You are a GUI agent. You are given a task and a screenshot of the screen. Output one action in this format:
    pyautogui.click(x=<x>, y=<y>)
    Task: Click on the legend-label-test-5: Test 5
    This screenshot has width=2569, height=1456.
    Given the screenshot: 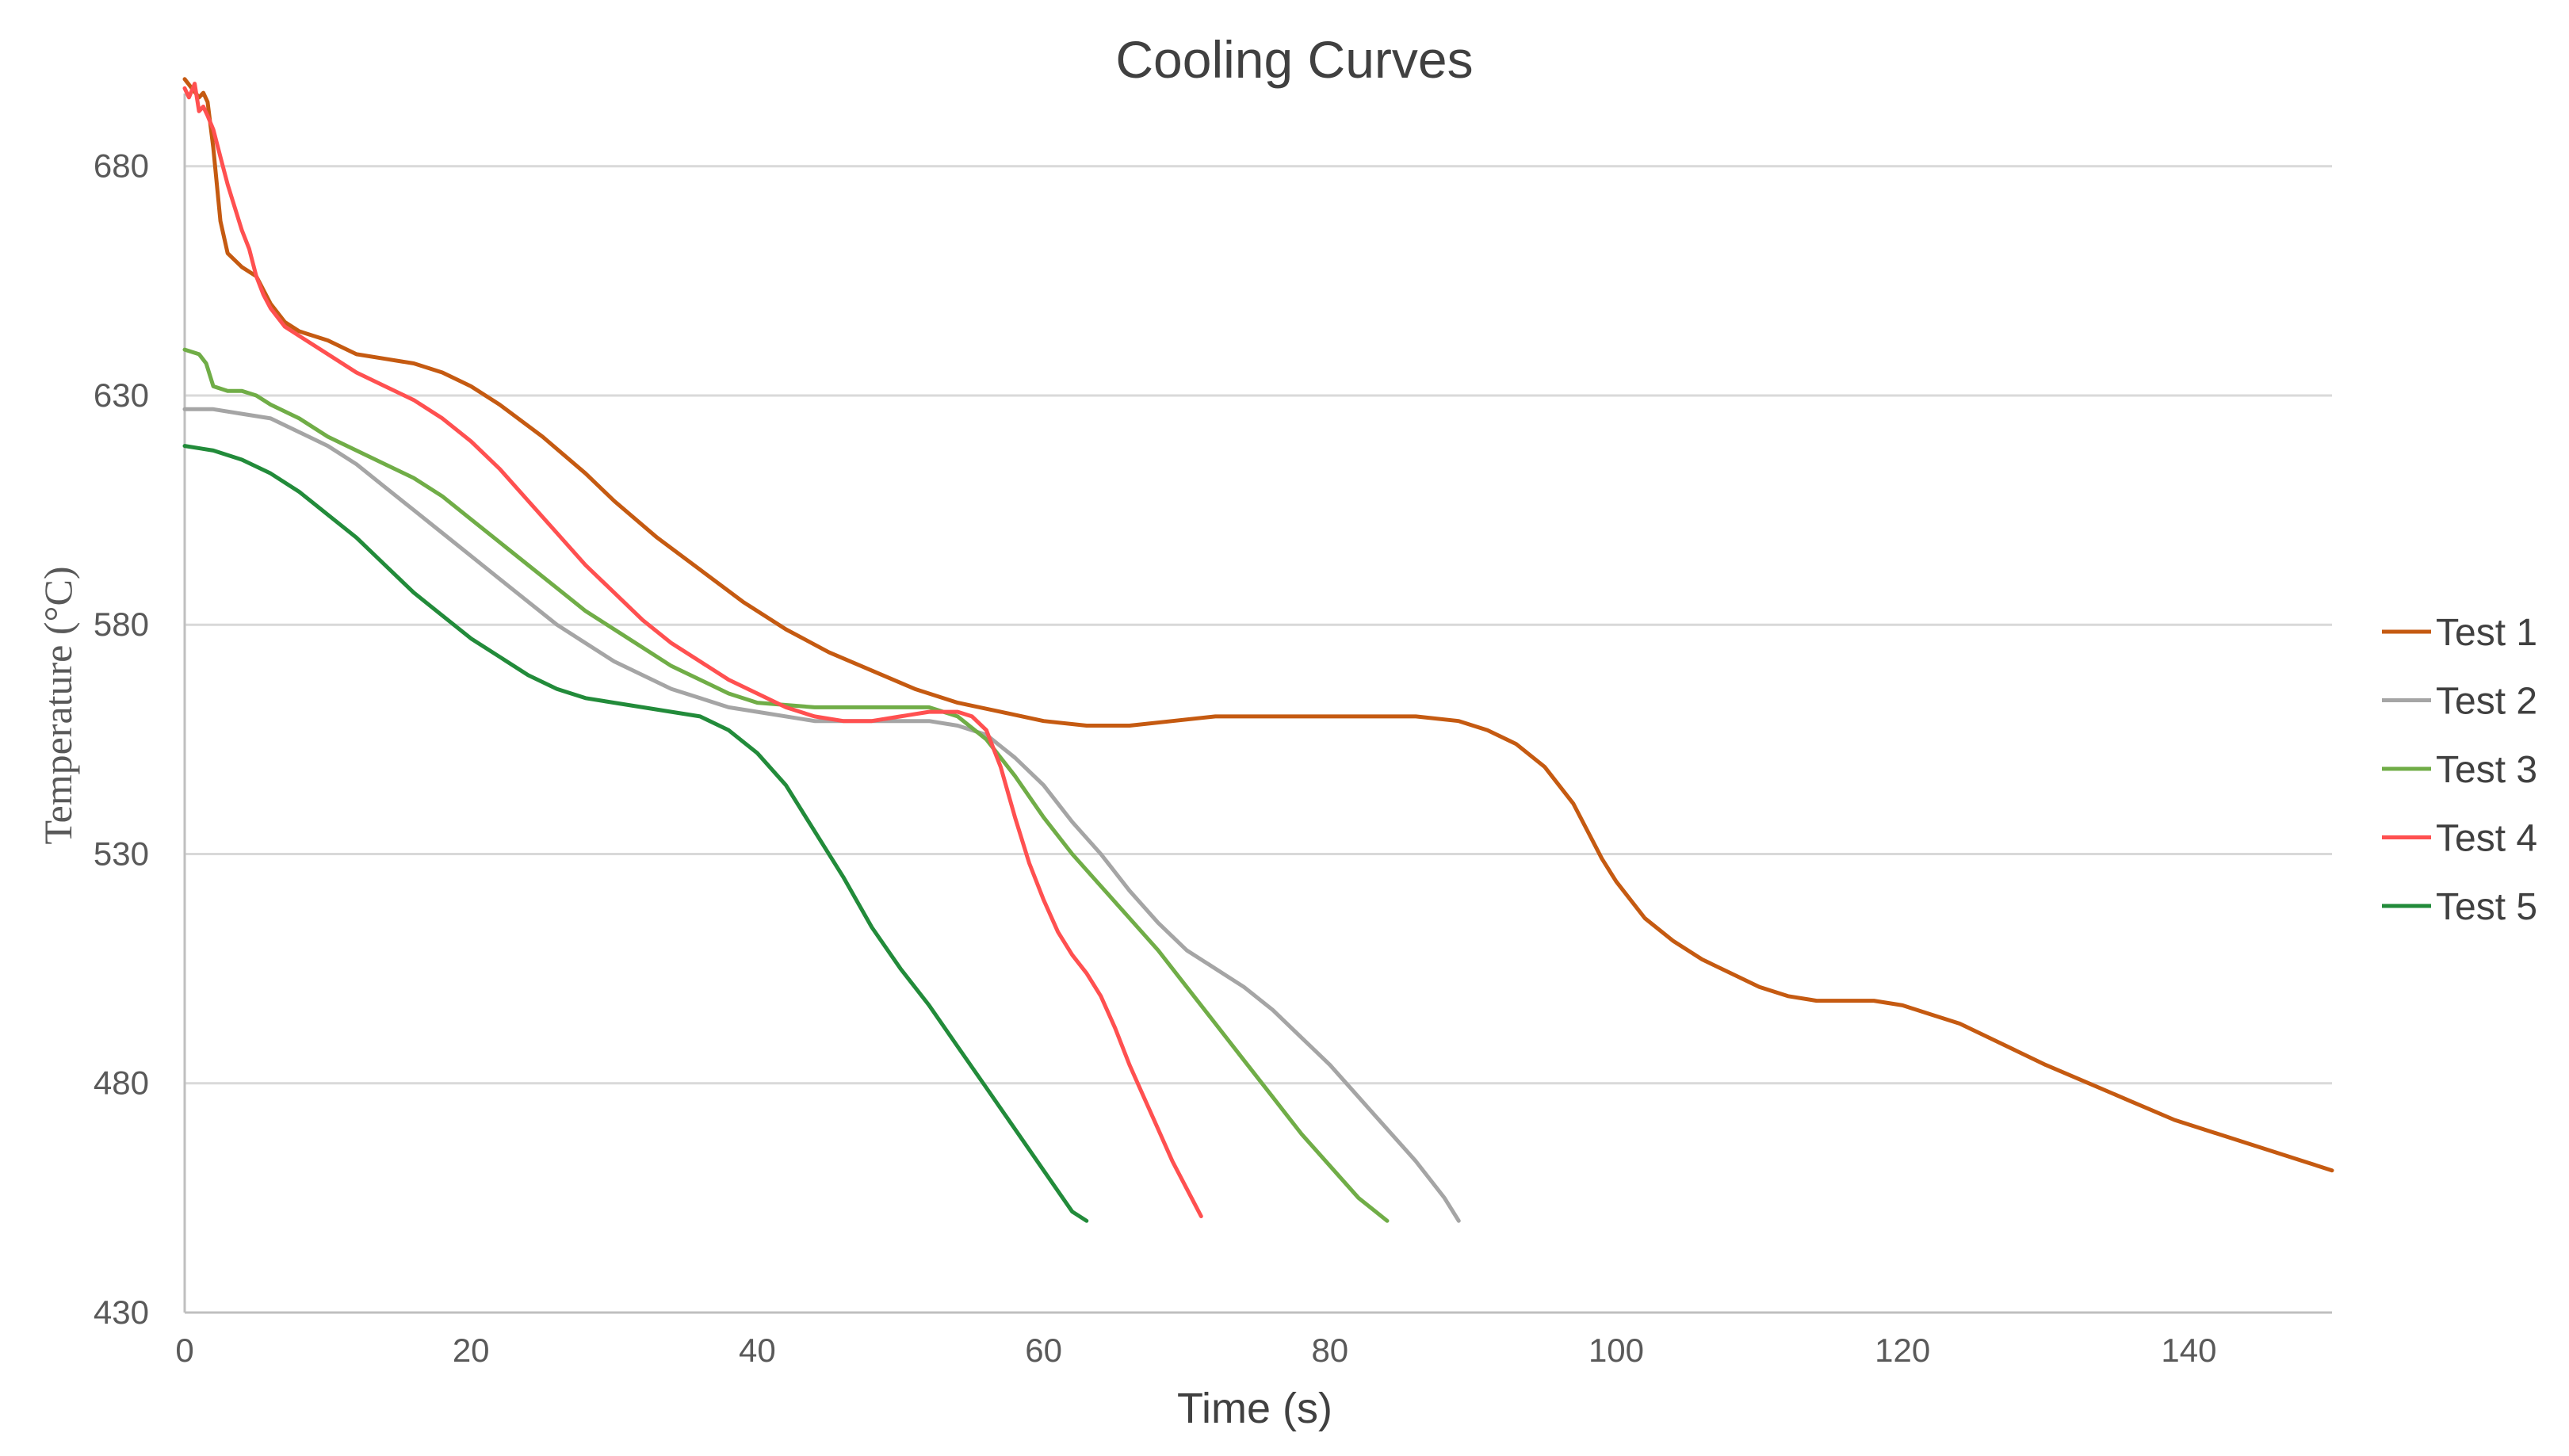 What is the action you would take?
    pyautogui.click(x=2486, y=907)
    